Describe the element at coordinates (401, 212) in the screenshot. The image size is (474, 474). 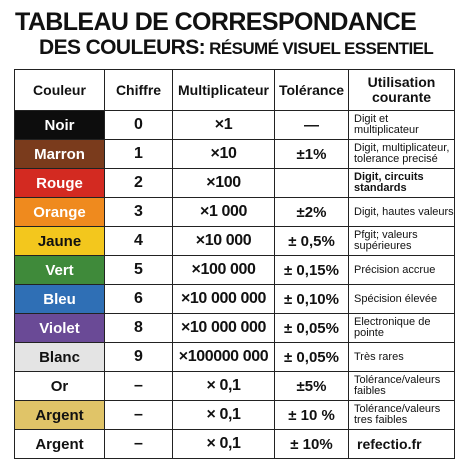
I see `usage-cell: Digit, hautes valeurs` at that location.